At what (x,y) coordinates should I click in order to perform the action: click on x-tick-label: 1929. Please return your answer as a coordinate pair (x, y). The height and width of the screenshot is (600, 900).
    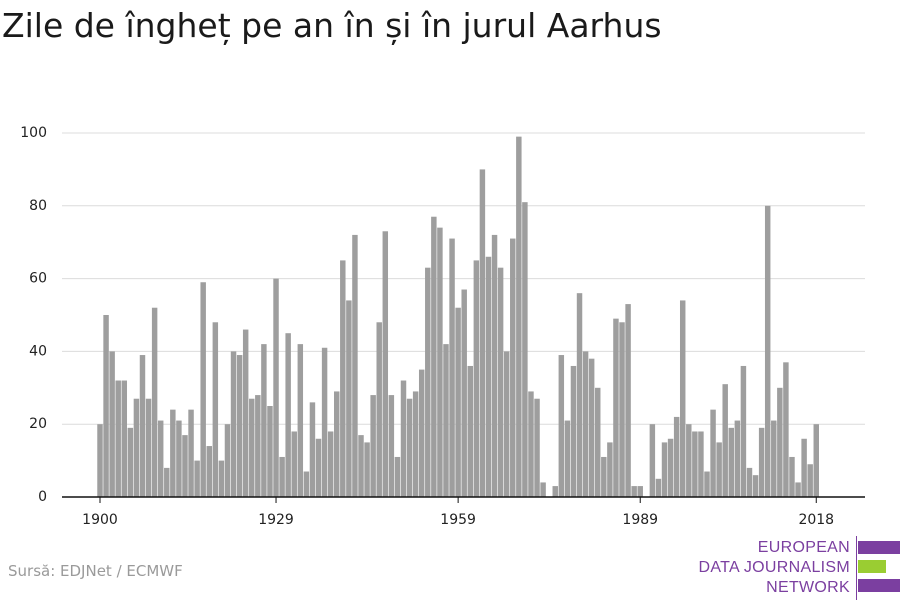
    Looking at the image, I should click on (276, 520).